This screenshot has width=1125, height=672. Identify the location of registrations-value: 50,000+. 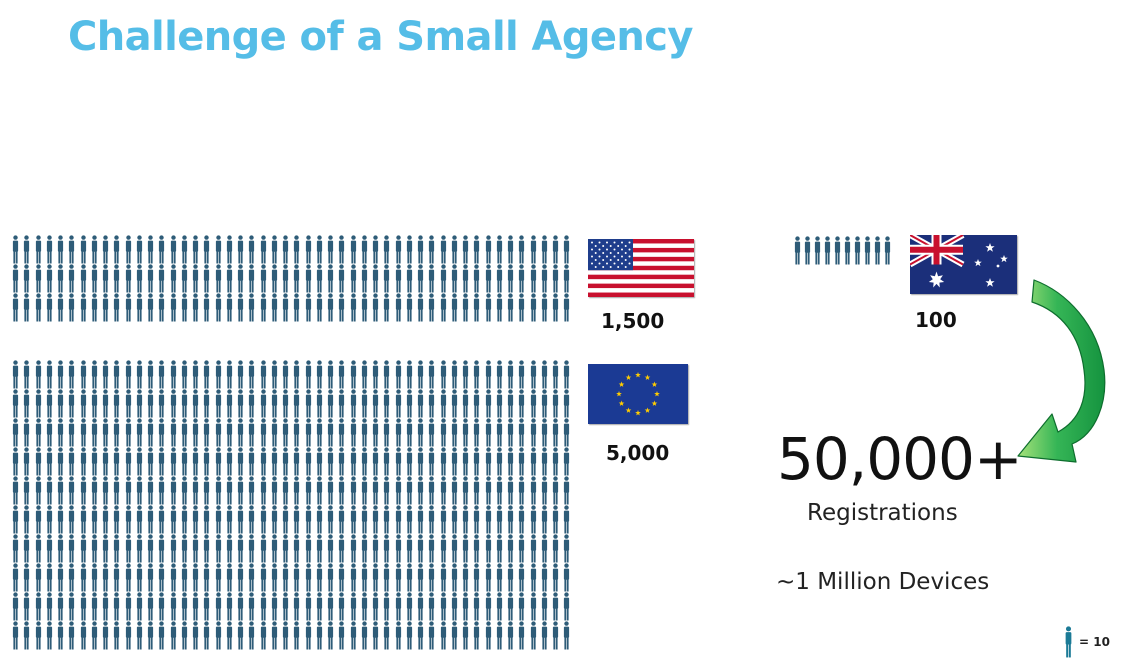
(900, 459).